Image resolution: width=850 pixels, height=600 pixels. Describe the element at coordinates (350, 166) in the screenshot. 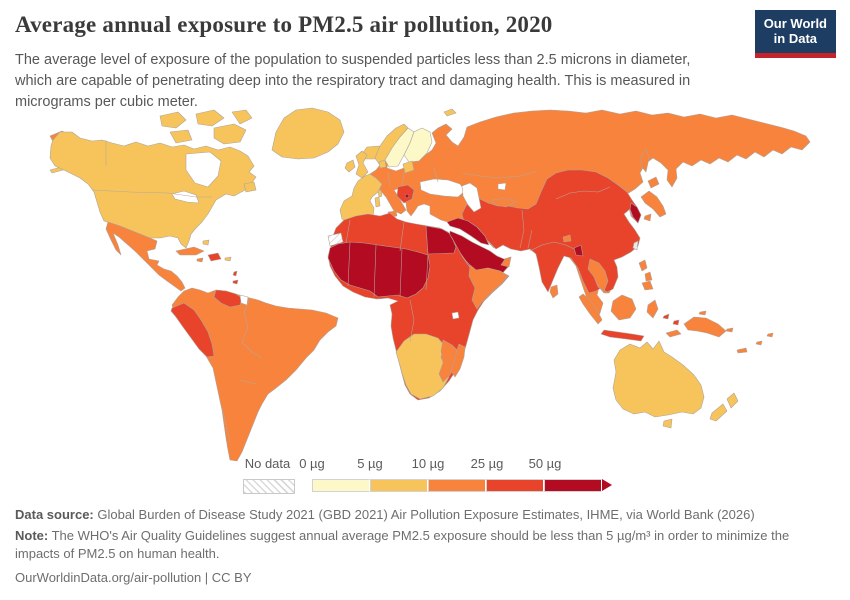

I see `region-ireland` at that location.